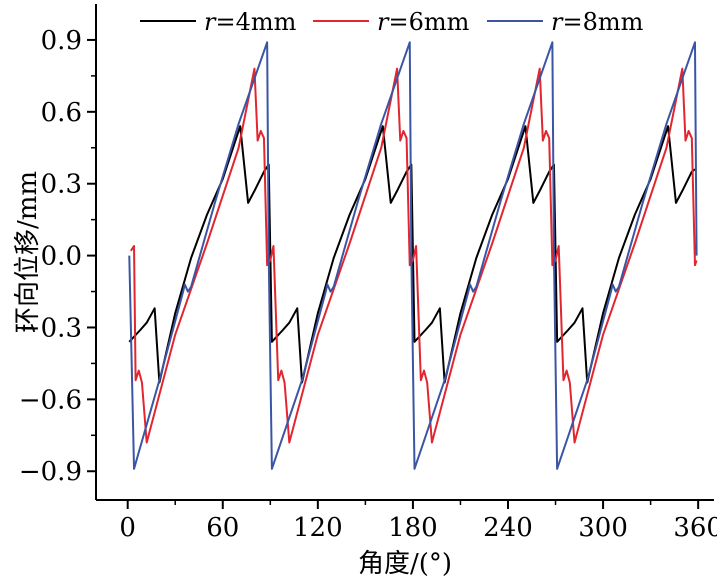  What do you see at coordinates (222, 528) in the screenshot?
I see `x-tick-label: 60` at bounding box center [222, 528].